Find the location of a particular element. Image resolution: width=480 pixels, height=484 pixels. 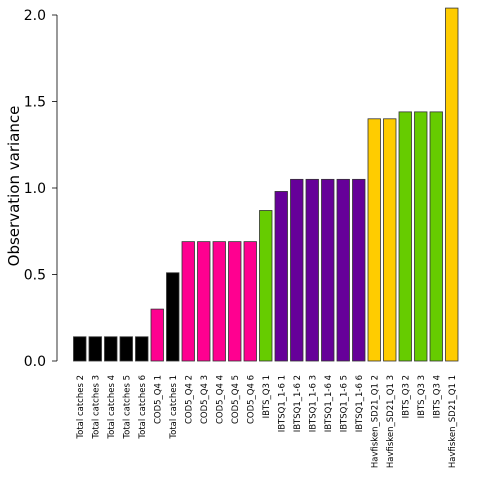

y-axis: 0.0 0.5 1.0 1.5 2.0 is located at coordinates (41, 189).